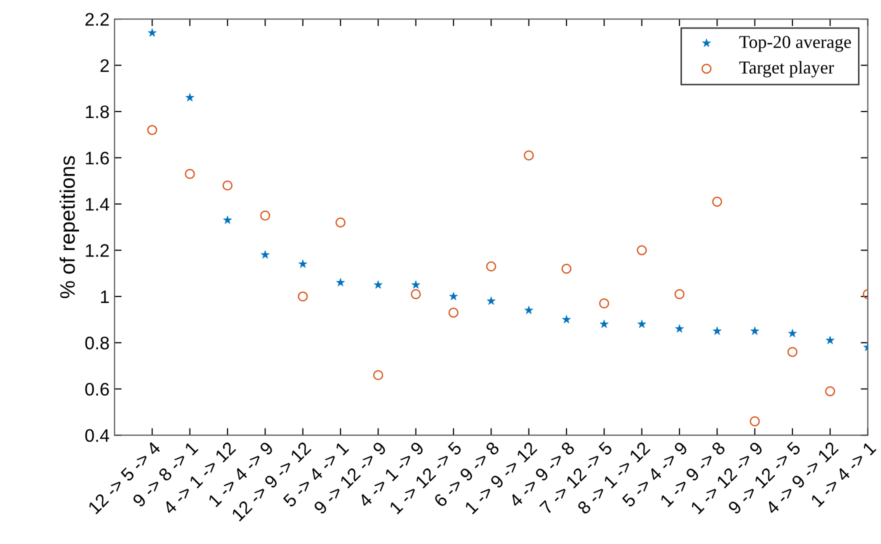  Describe the element at coordinates (97, 158) in the screenshot. I see `y-tick-label: 1.6` at that location.